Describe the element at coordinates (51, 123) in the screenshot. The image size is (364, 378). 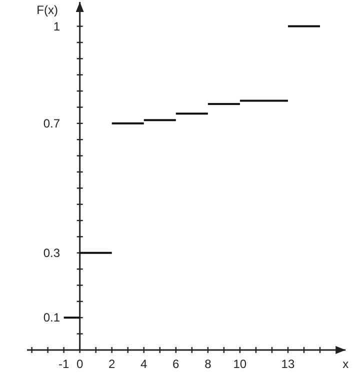
I see `y-tick-label: 0.7` at that location.